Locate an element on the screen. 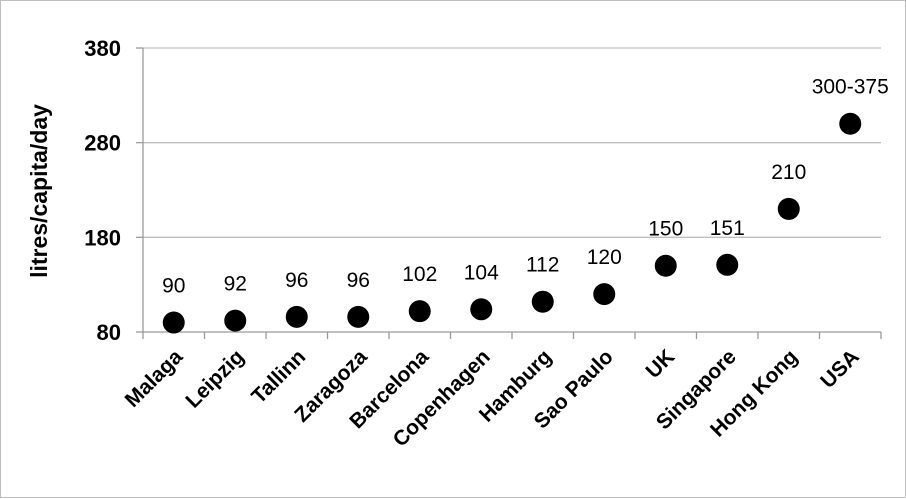 This screenshot has height=499, width=906. data-point-tallinn is located at coordinates (296, 316).